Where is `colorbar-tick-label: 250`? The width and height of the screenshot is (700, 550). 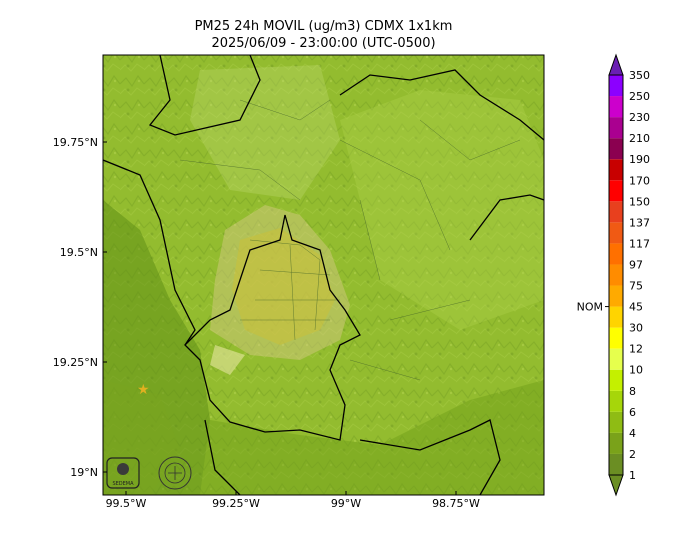
colorbar-tick-label: 250 is located at coordinates (639, 96).